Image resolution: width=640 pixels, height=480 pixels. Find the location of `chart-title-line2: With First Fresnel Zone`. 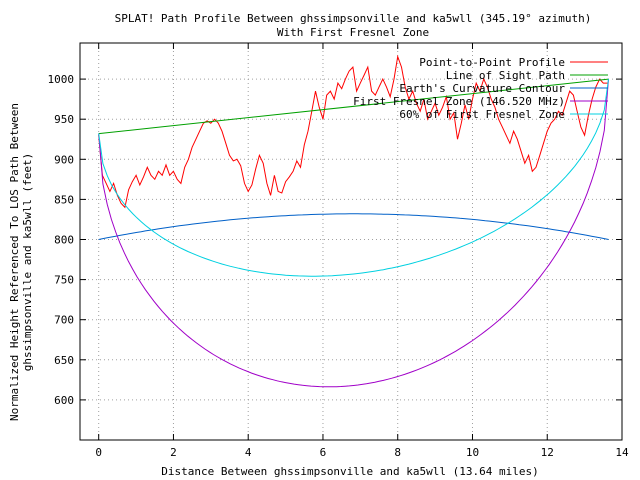

chart-title-line2: With First Fresnel Zone is located at coordinates (353, 32).